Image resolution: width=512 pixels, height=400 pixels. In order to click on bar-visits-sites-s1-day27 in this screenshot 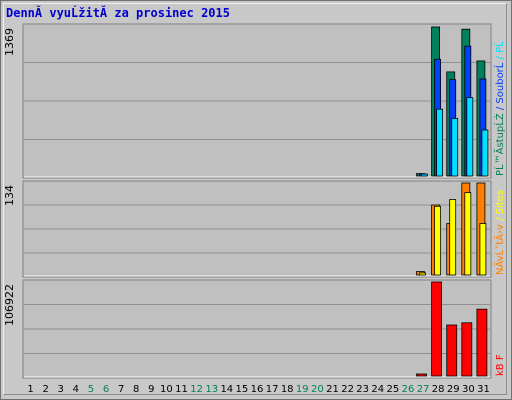, I will do `click(422, 274)`.